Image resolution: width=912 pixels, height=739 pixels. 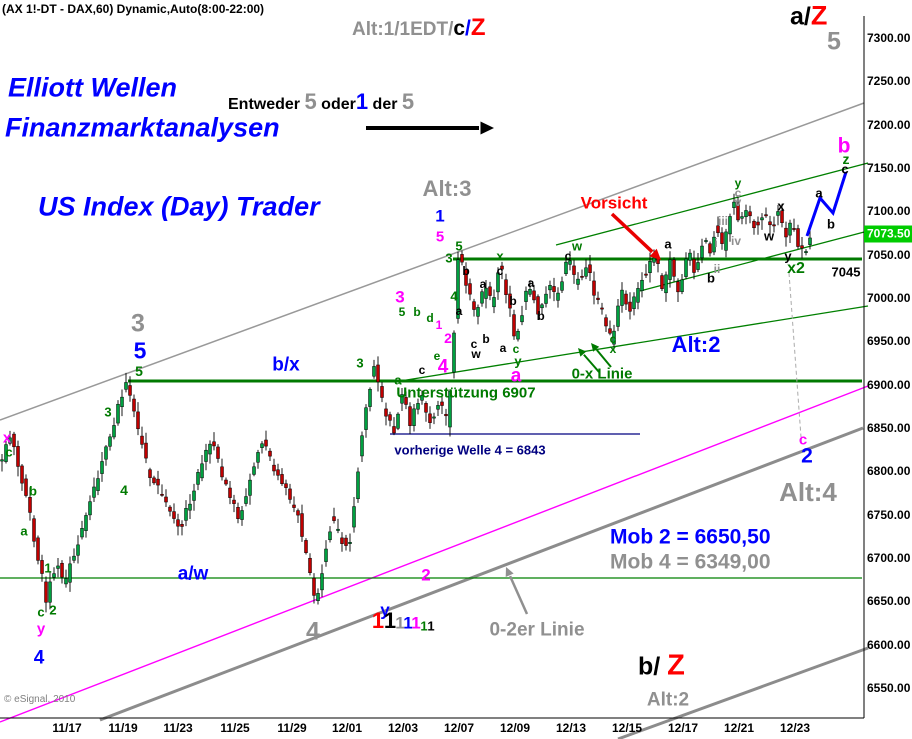 What do you see at coordinates (487, 128) in the screenshot?
I see `black-breakout-arrow-head` at bounding box center [487, 128].